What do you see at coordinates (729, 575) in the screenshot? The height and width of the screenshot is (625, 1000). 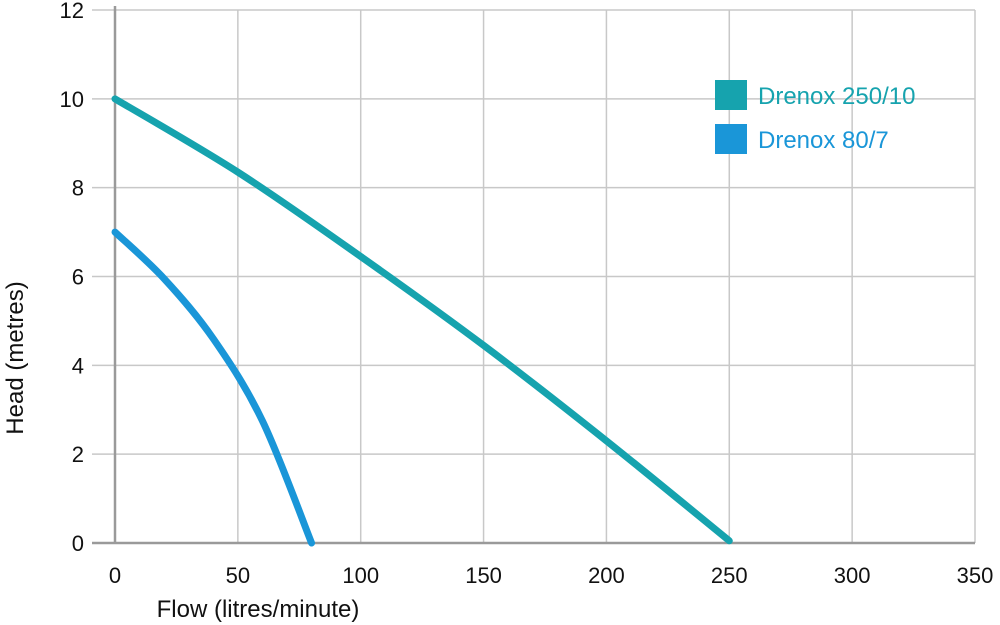 I see `x-tick-label: 250` at bounding box center [729, 575].